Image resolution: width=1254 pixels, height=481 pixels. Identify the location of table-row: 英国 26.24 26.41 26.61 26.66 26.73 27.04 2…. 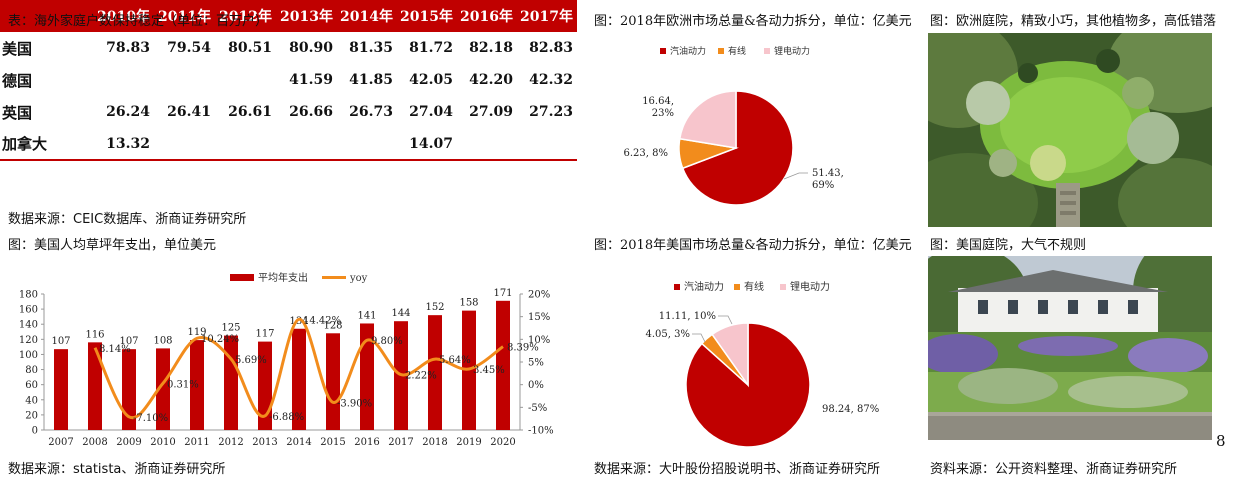
(288, 112).